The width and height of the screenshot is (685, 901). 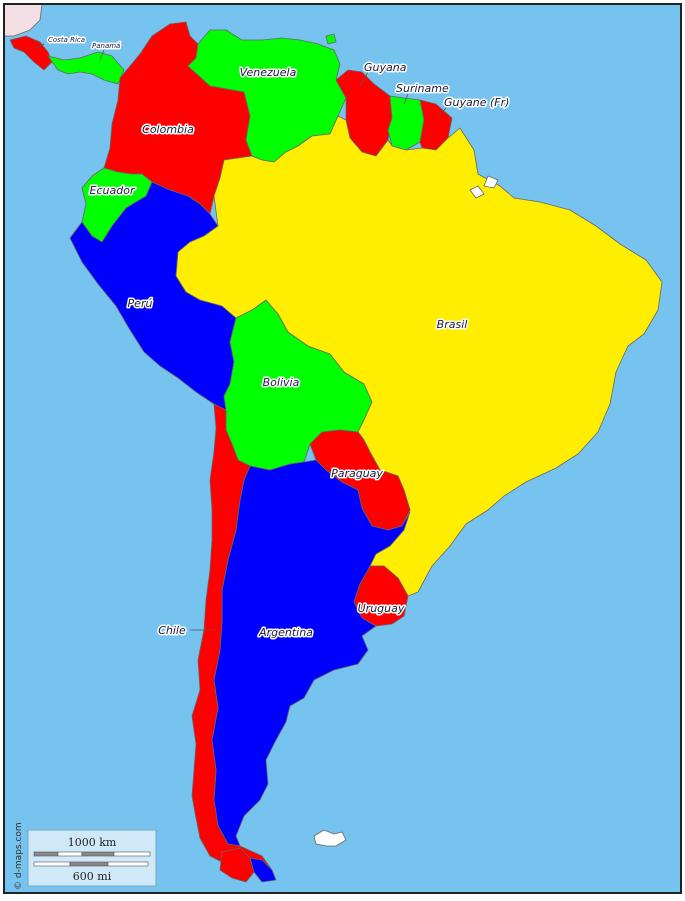 What do you see at coordinates (237, 865) in the screenshot?
I see `tierra-del-fuego-chile` at bounding box center [237, 865].